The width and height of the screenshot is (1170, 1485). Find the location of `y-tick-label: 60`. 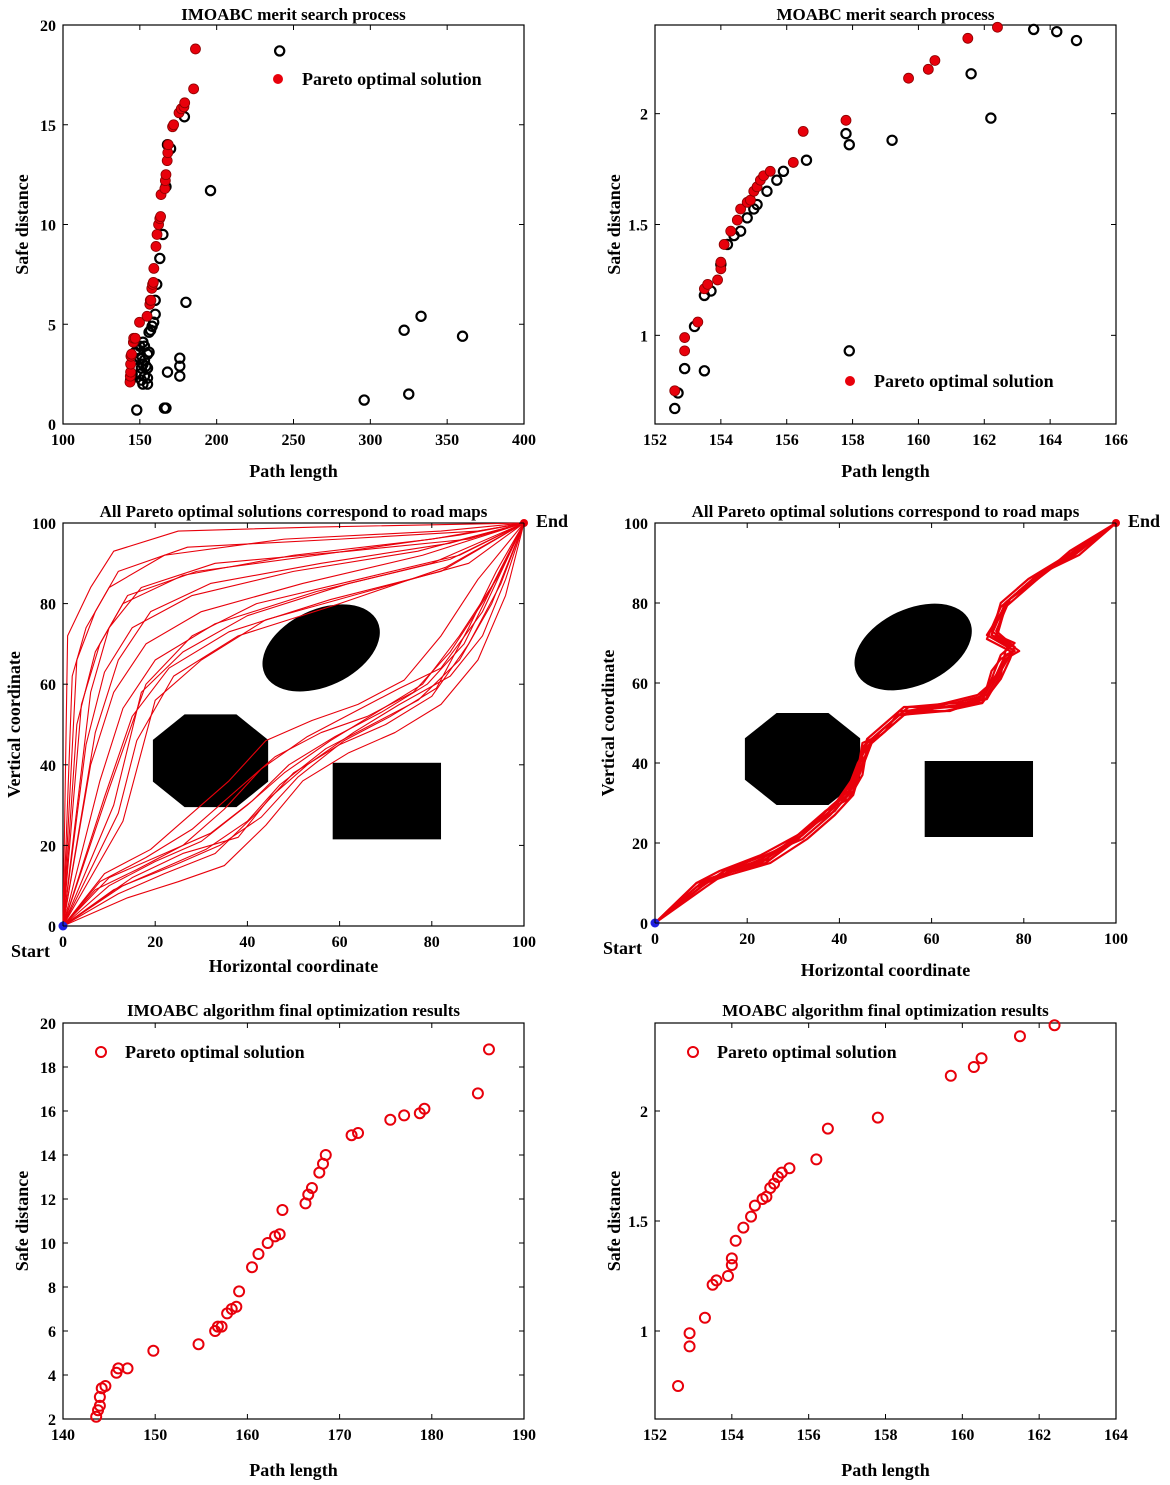

y-tick-label: 60 is located at coordinates (640, 684).